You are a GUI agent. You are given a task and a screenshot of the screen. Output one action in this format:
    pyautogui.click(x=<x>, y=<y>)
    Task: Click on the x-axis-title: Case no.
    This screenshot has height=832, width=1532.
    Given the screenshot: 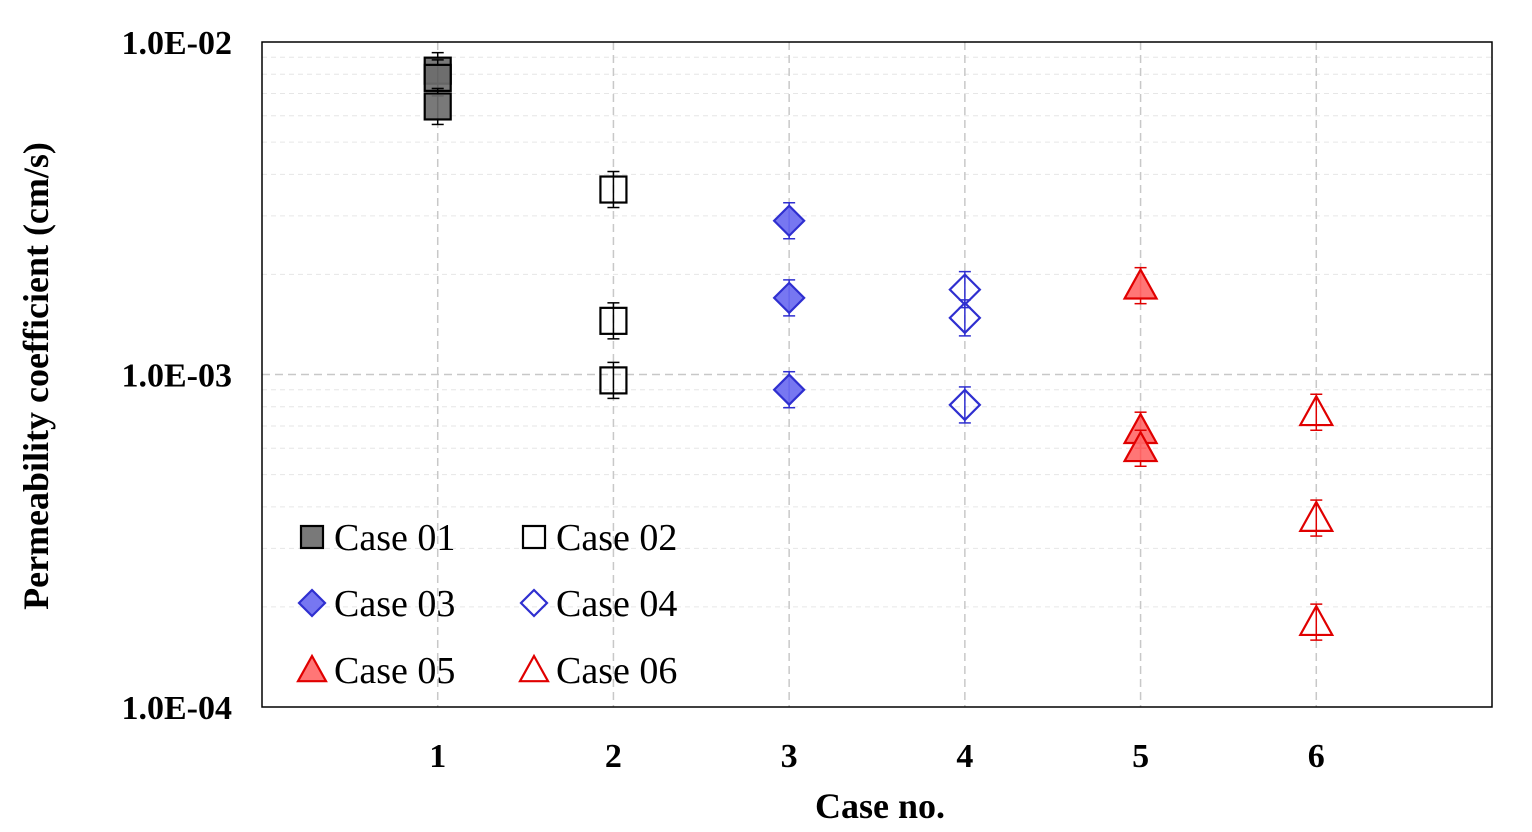 What is the action you would take?
    pyautogui.click(x=880, y=806)
    